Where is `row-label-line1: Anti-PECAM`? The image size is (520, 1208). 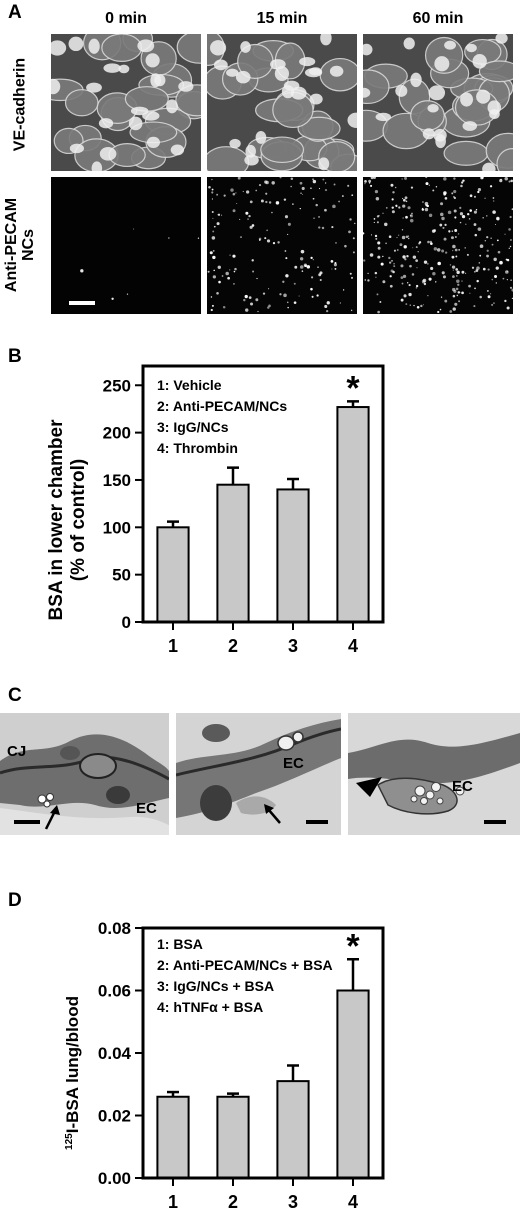
row-label-line1: Anti-PECAM is located at coordinates (11, 245).